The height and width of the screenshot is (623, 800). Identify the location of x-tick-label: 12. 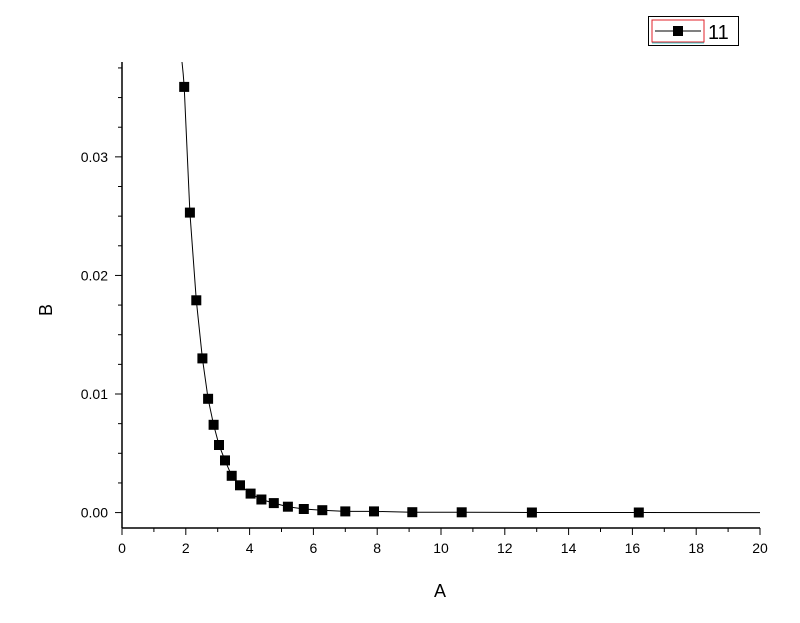
(505, 548).